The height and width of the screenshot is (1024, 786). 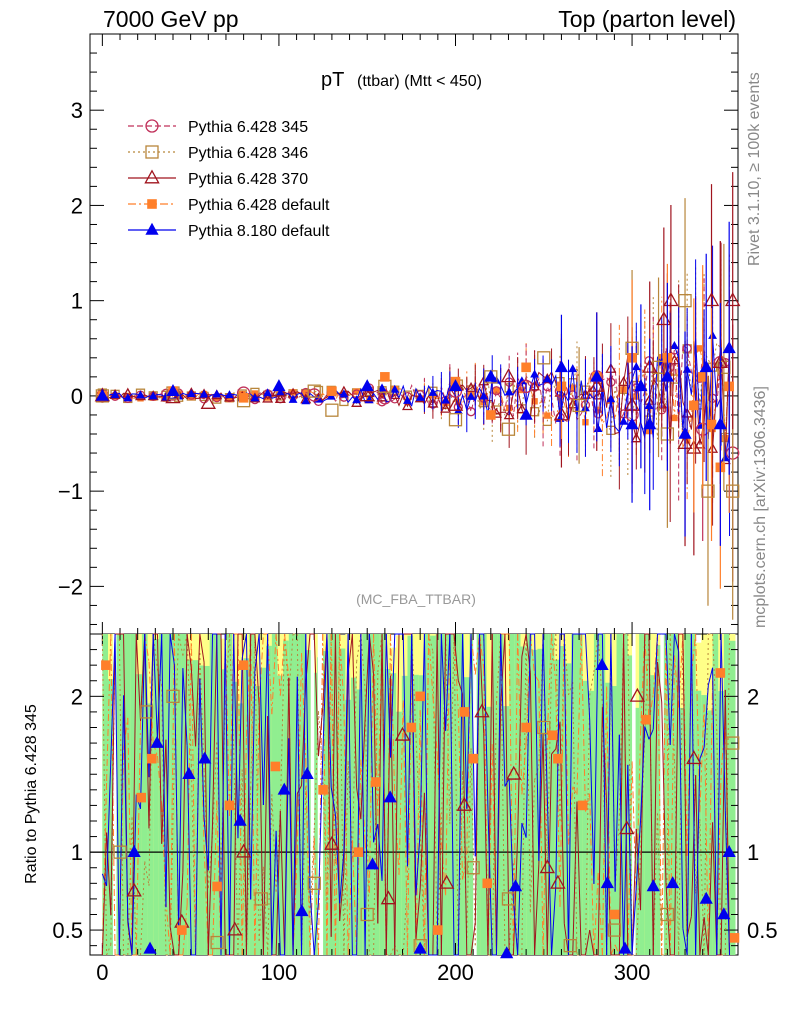 What do you see at coordinates (171, 19) in the screenshot?
I see `energy-label: 7000 GeV pp` at bounding box center [171, 19].